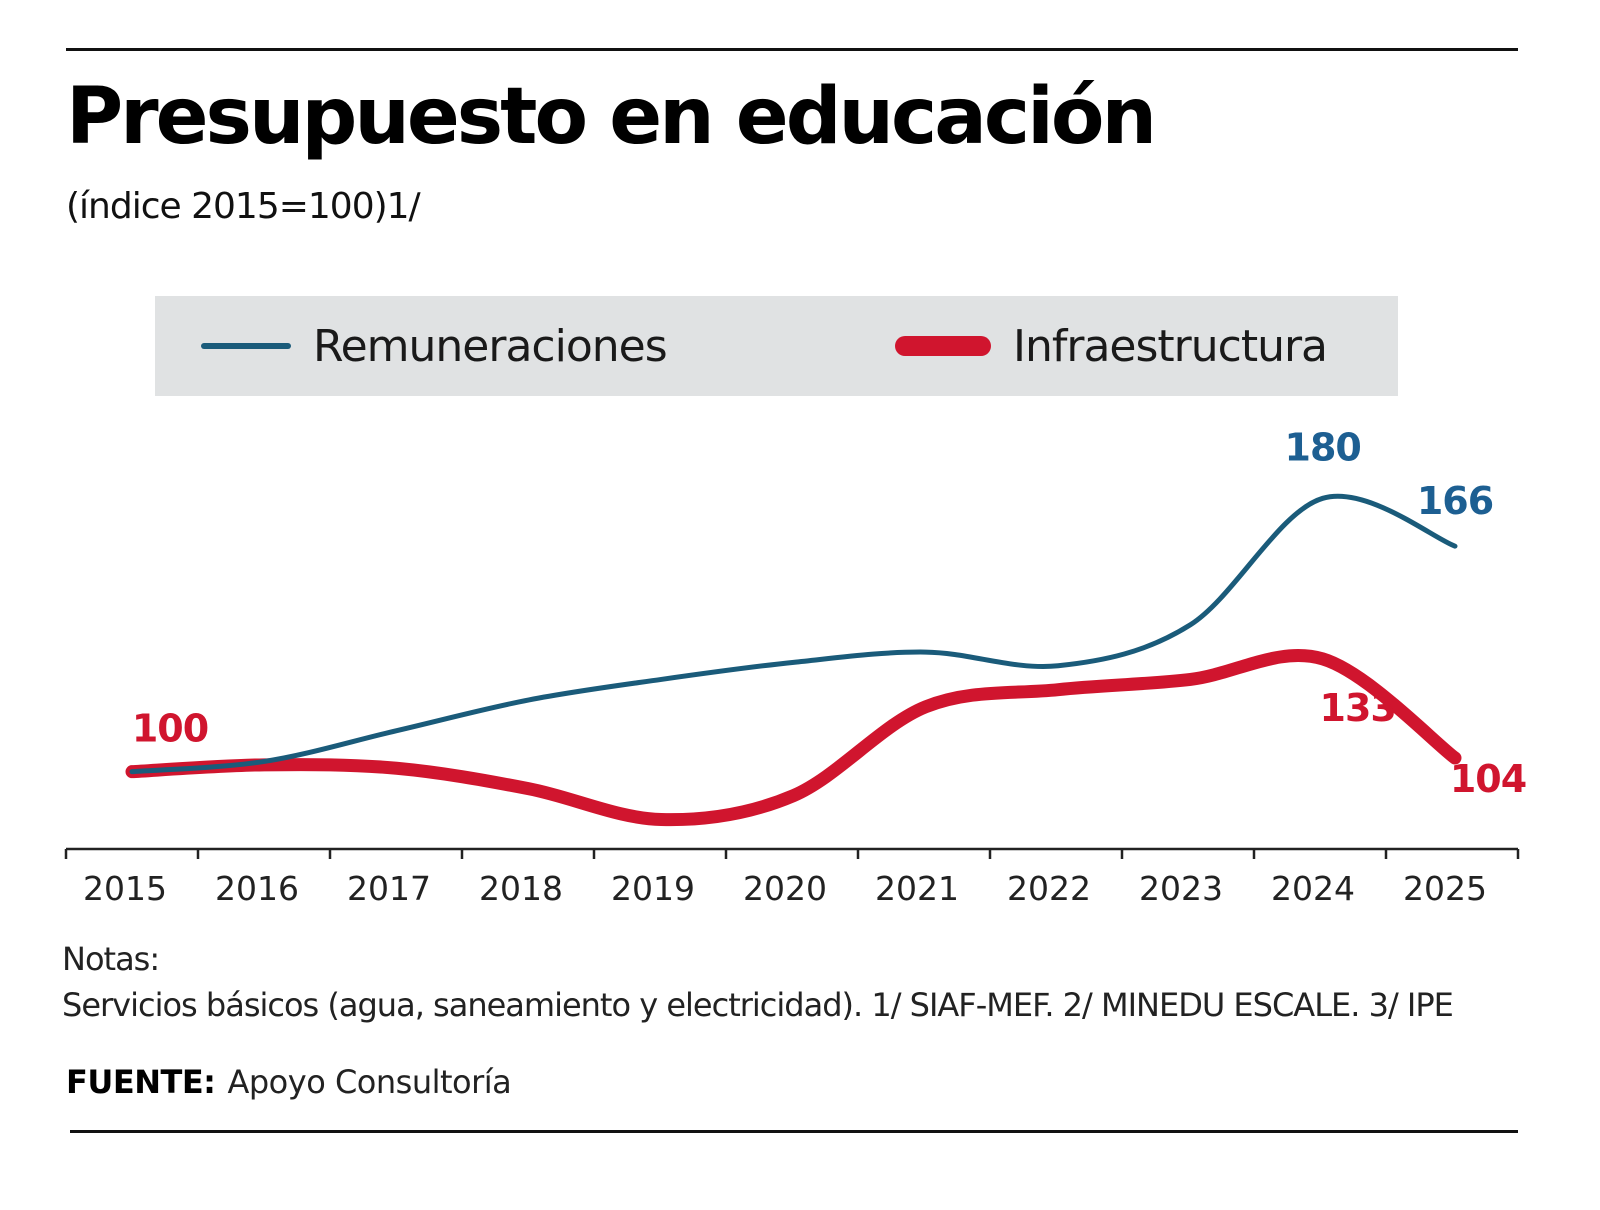 The height and width of the screenshot is (1210, 1600). Describe the element at coordinates (257, 888) in the screenshot. I see `x-tick-label: 2016` at that location.